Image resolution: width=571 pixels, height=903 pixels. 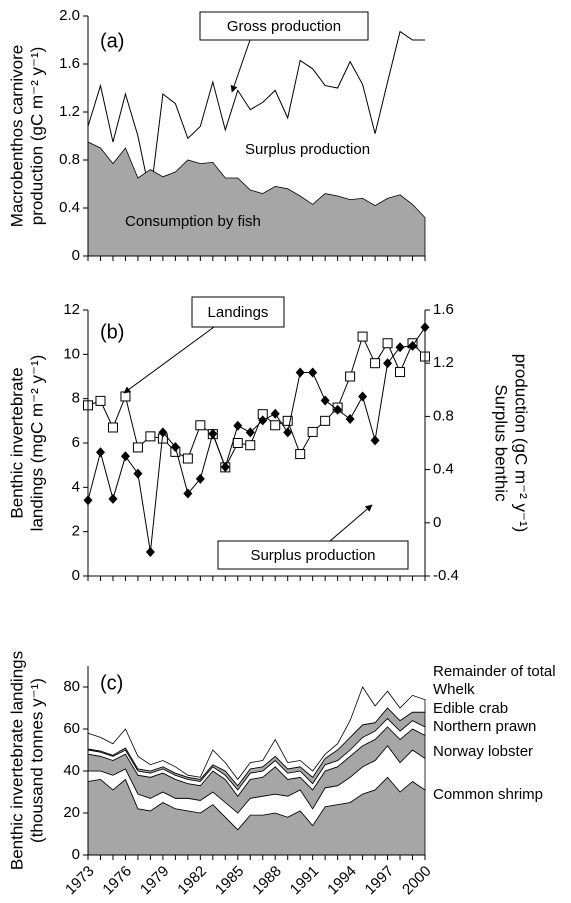 I want to click on series-label: Edible crab, so click(x=470, y=708).